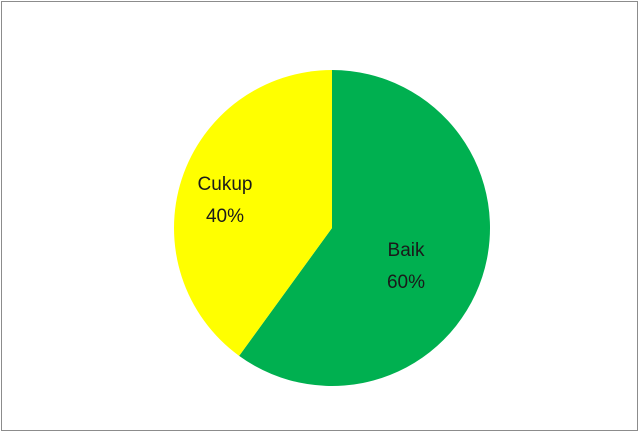 This screenshot has width=641, height=434. What do you see at coordinates (225, 184) in the screenshot?
I see `slice-category-label: Cukup` at bounding box center [225, 184].